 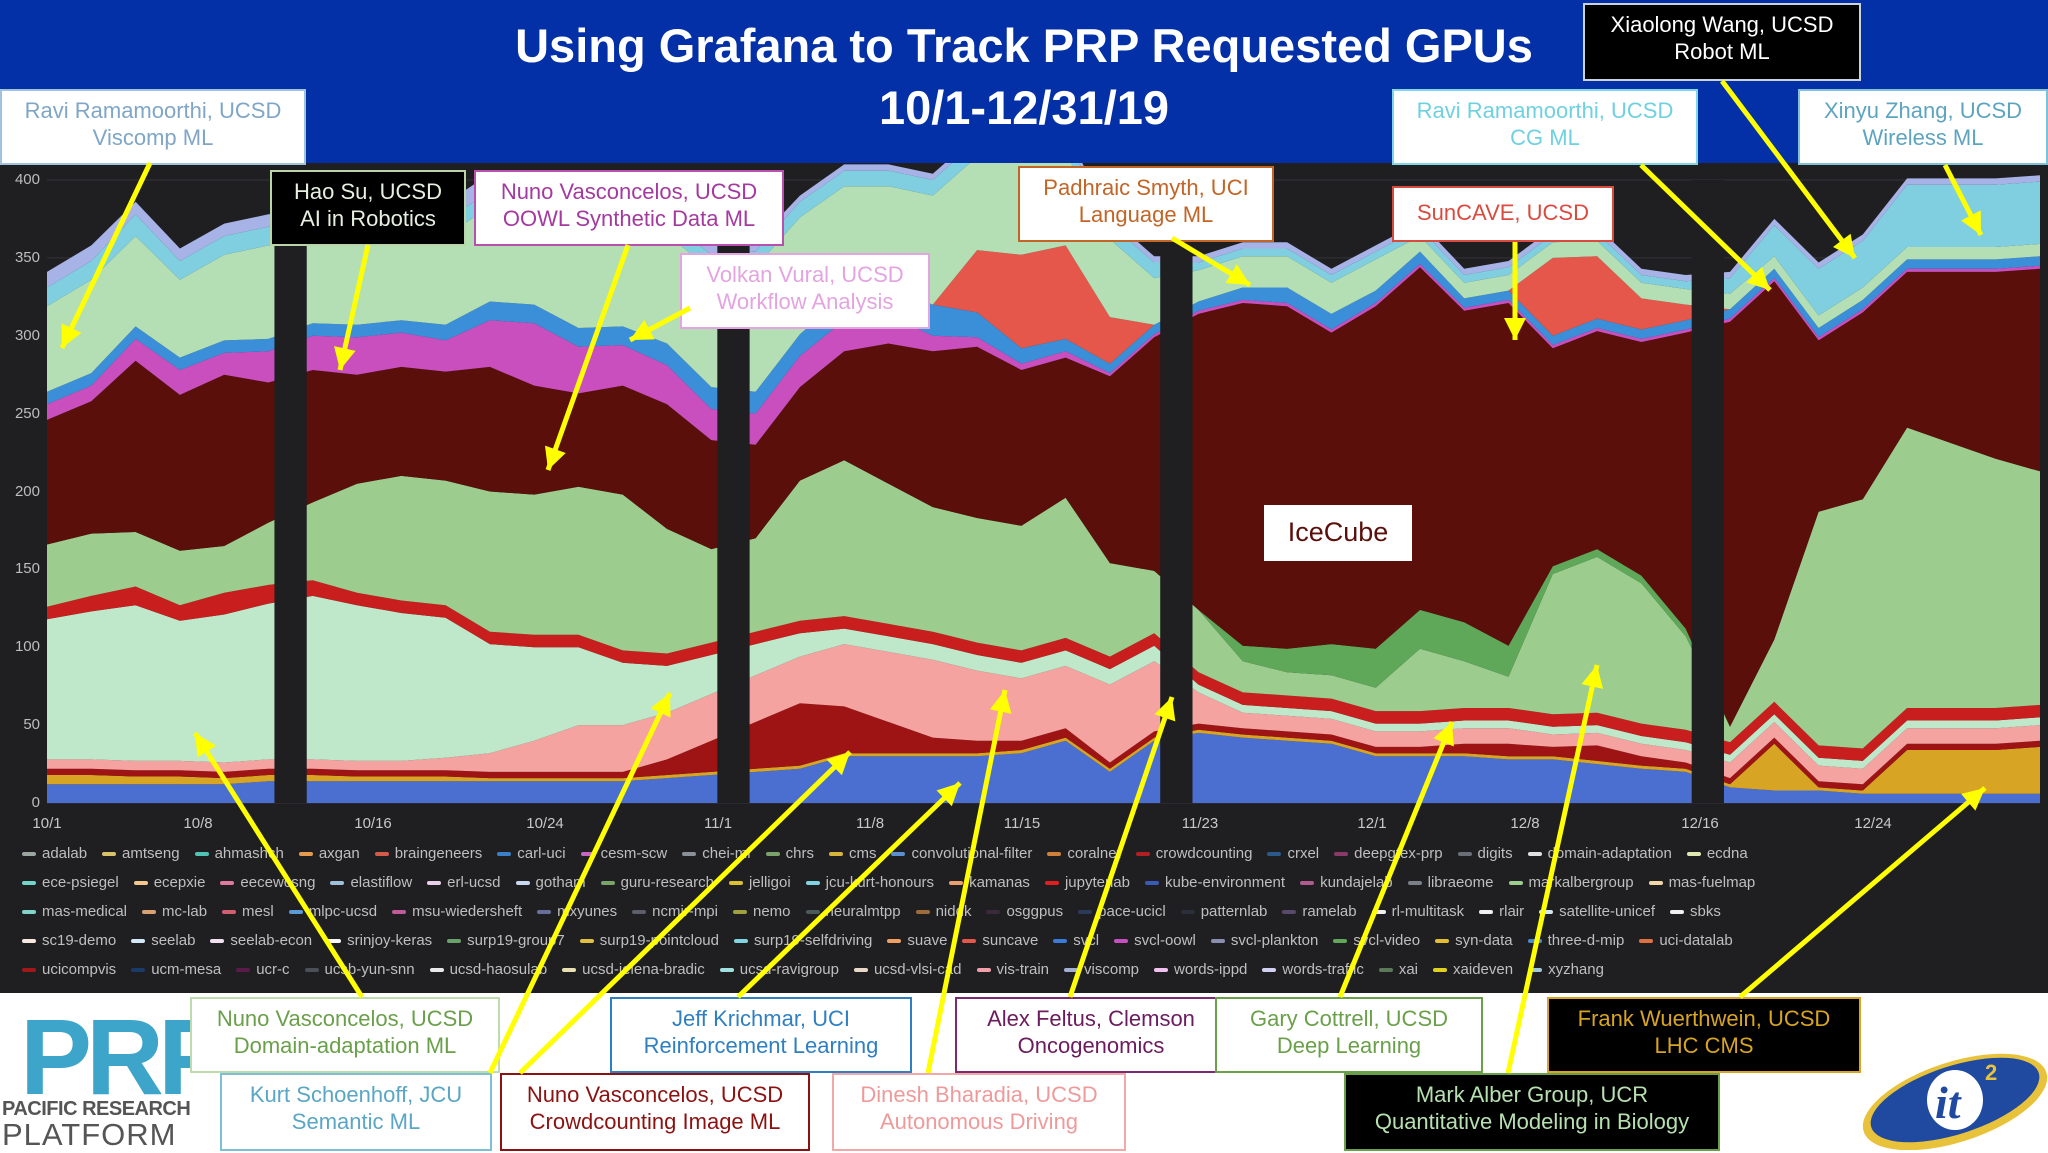 I want to click on legend-item: erl-ucsd, so click(x=464, y=882).